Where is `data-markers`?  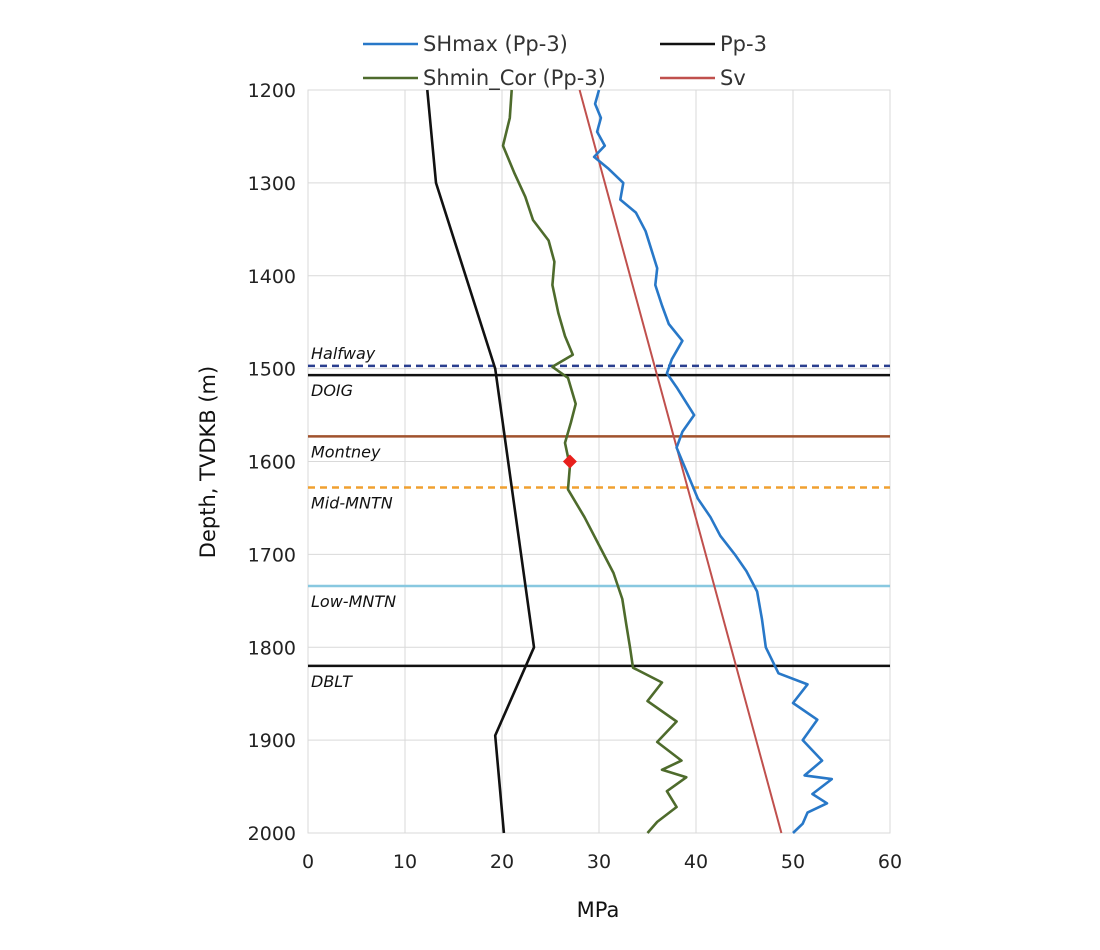
data-markers is located at coordinates (569, 461).